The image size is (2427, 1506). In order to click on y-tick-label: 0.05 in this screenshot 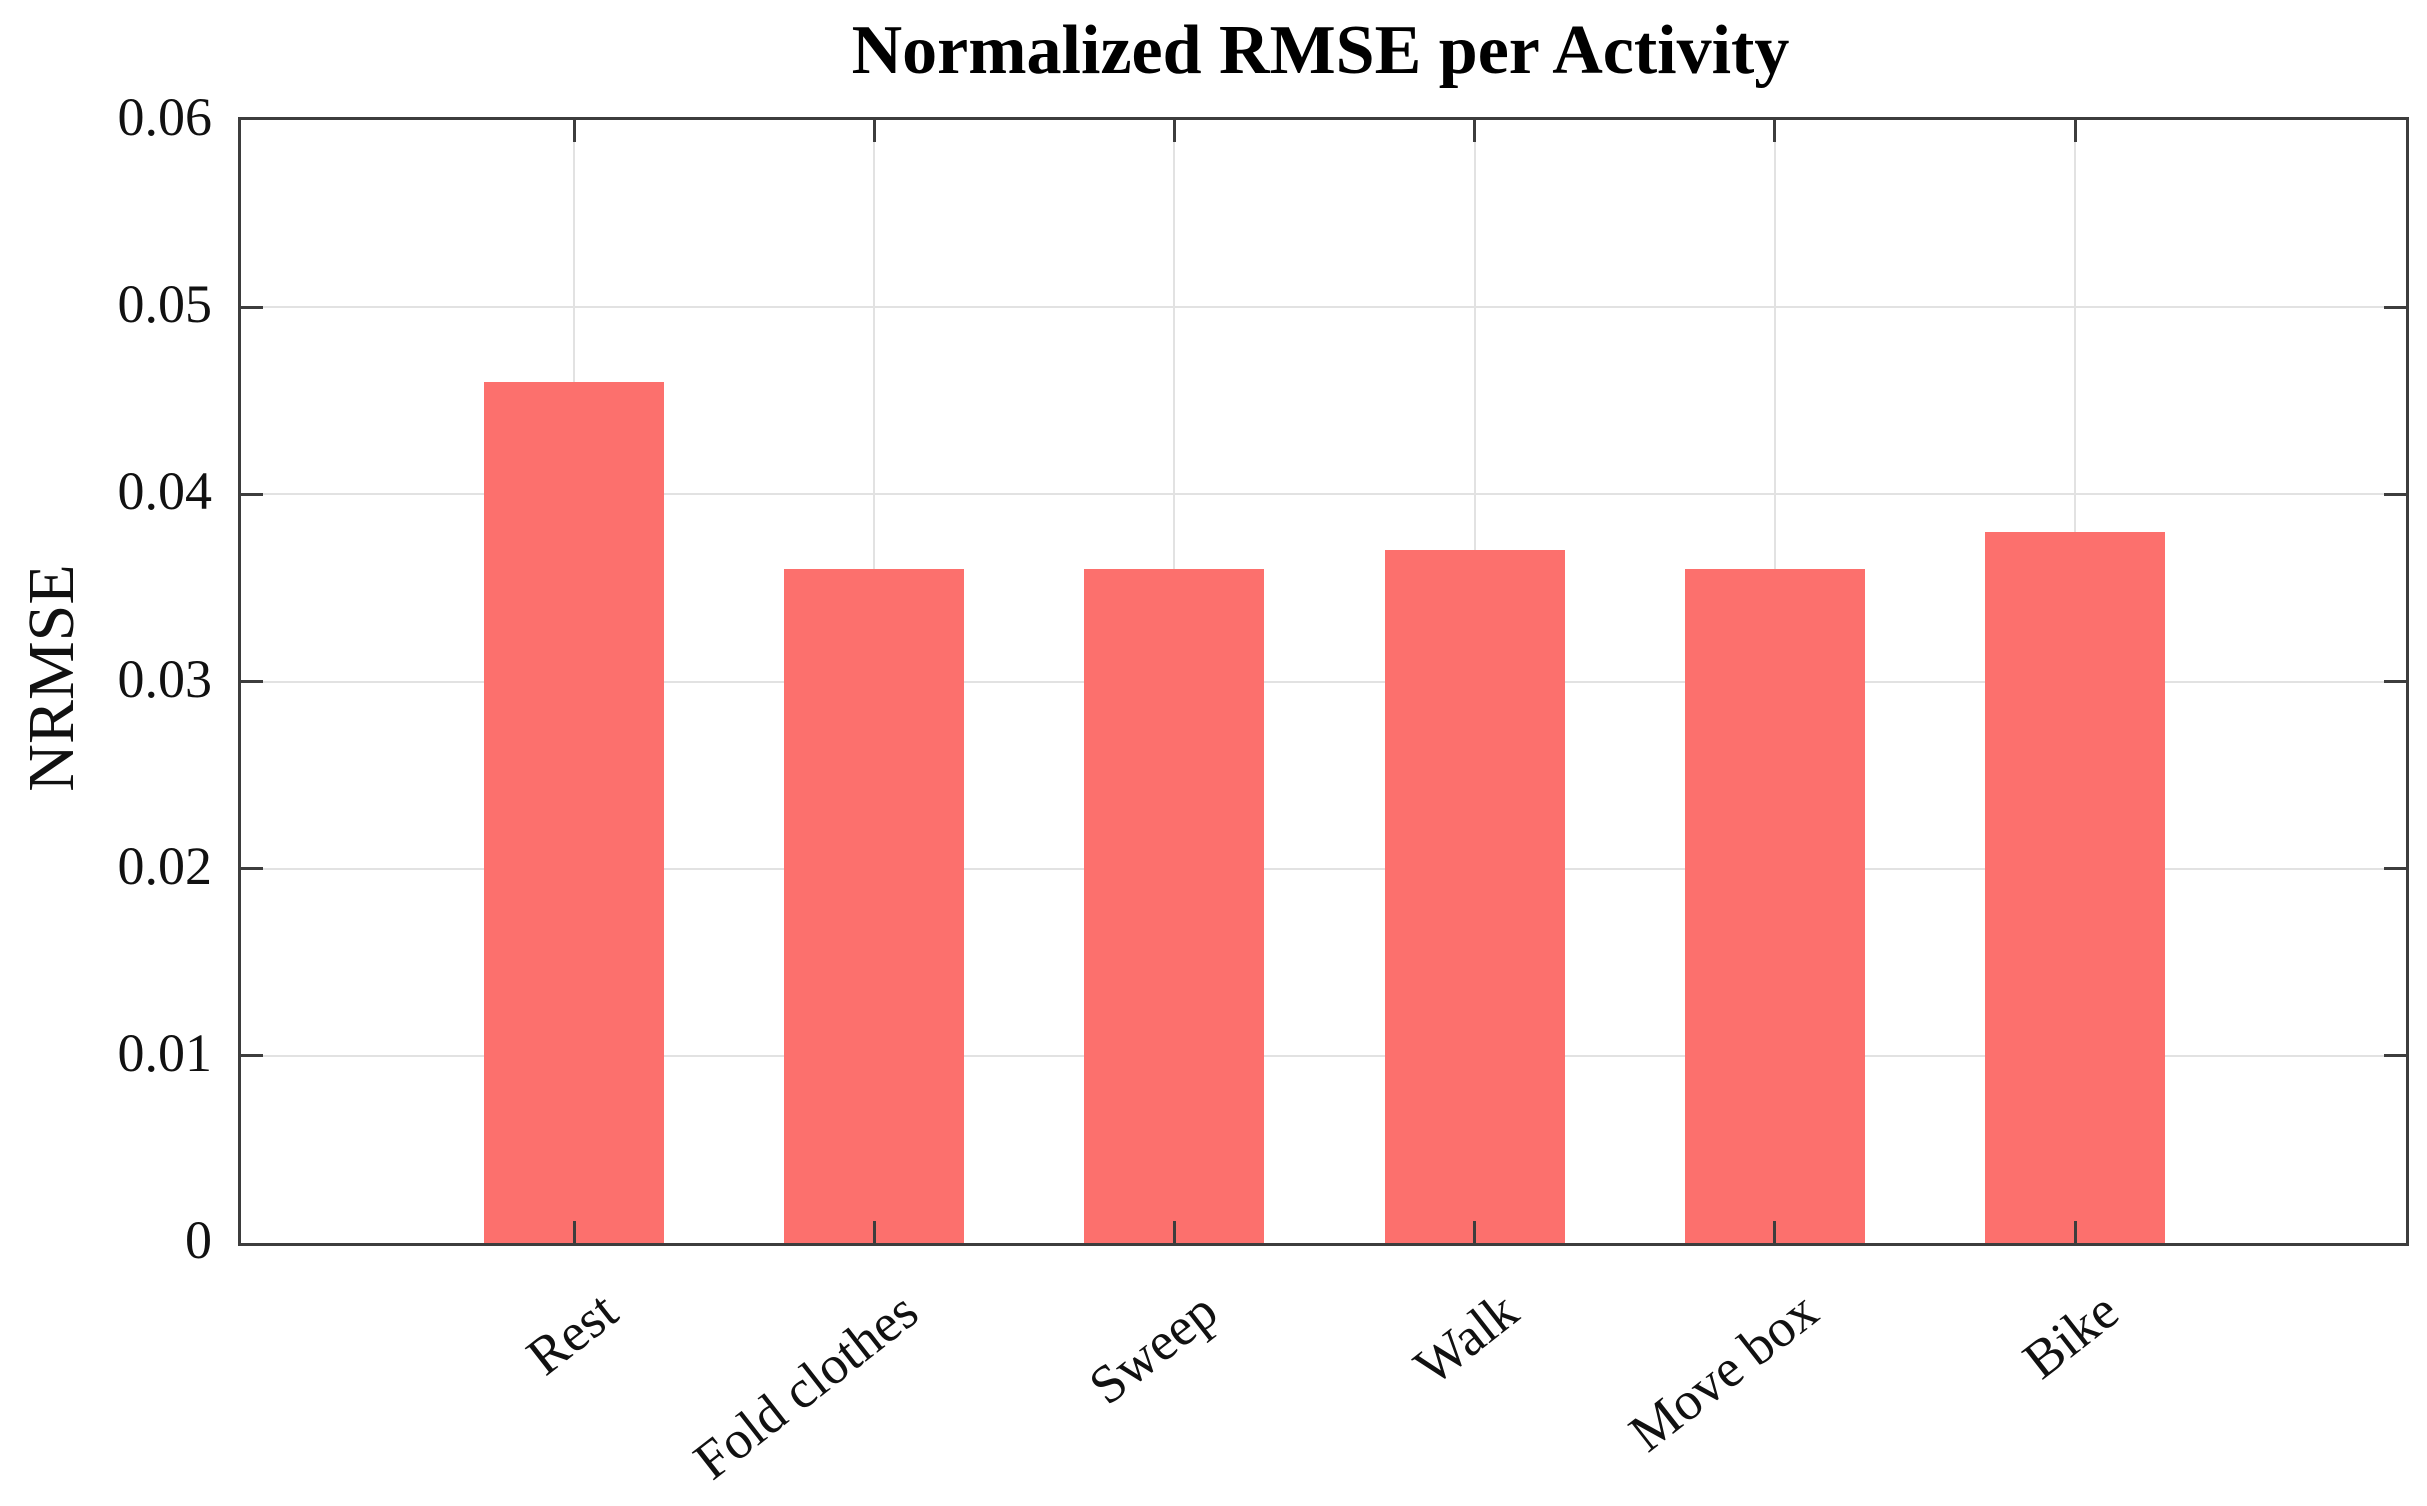, I will do `click(165, 304)`.